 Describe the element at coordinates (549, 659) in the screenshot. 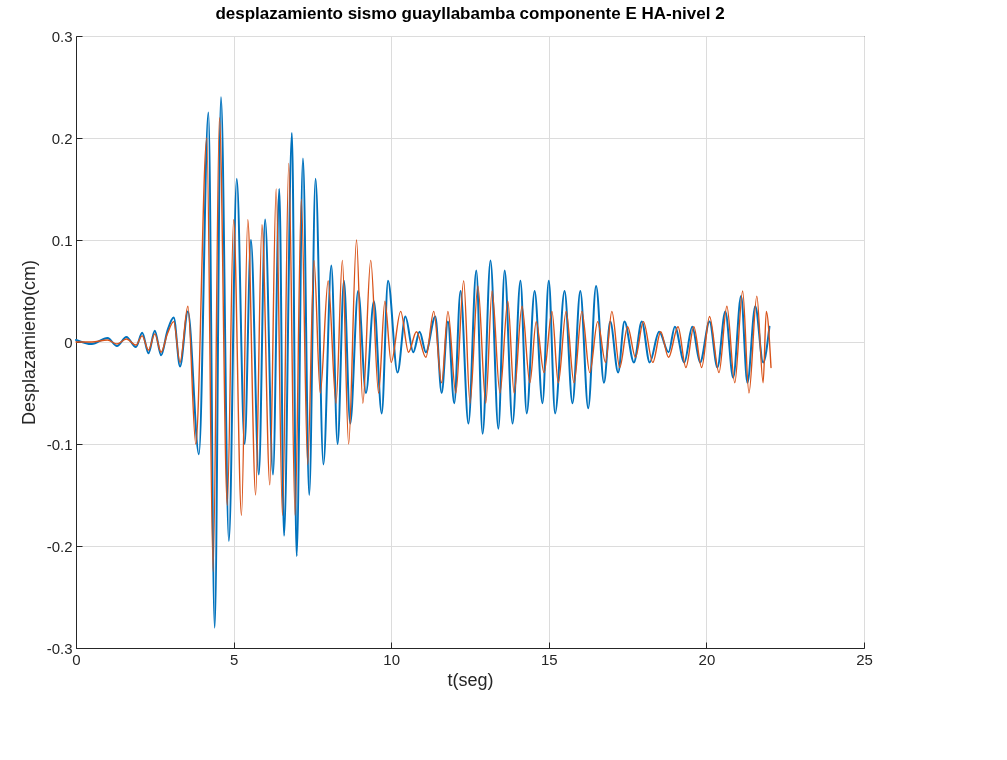

I see `x-tick-label: 15` at that location.